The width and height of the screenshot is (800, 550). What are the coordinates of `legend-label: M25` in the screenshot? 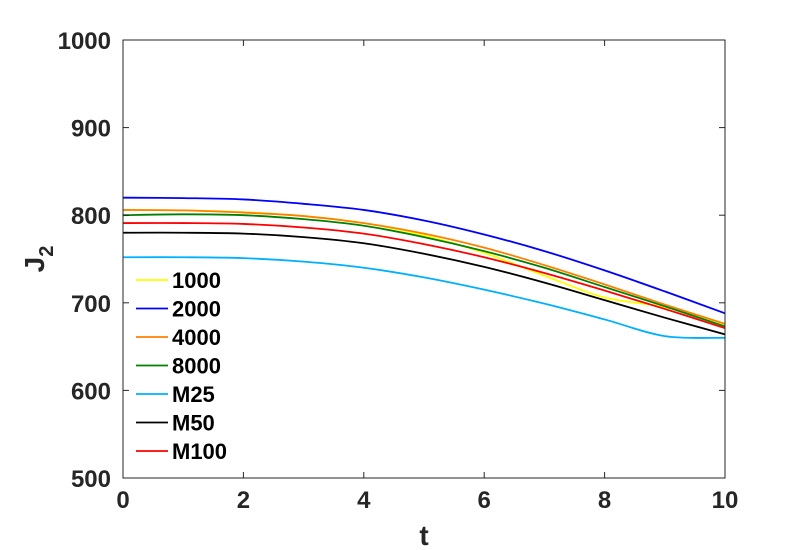 It's located at (193, 394).